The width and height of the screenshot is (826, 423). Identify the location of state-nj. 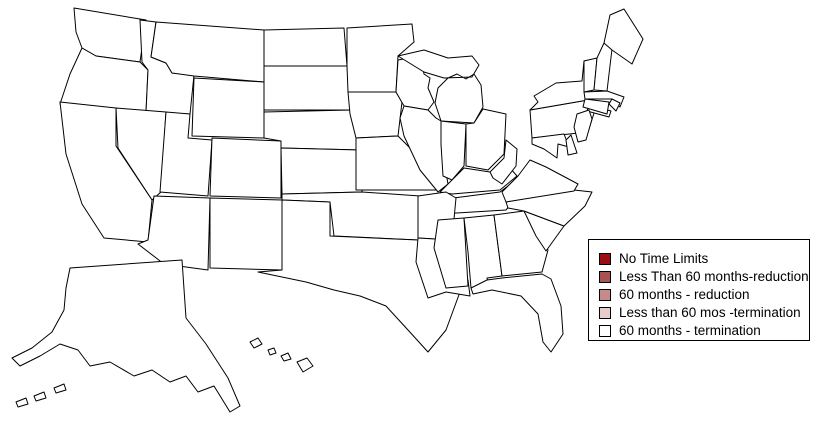
(583, 126).